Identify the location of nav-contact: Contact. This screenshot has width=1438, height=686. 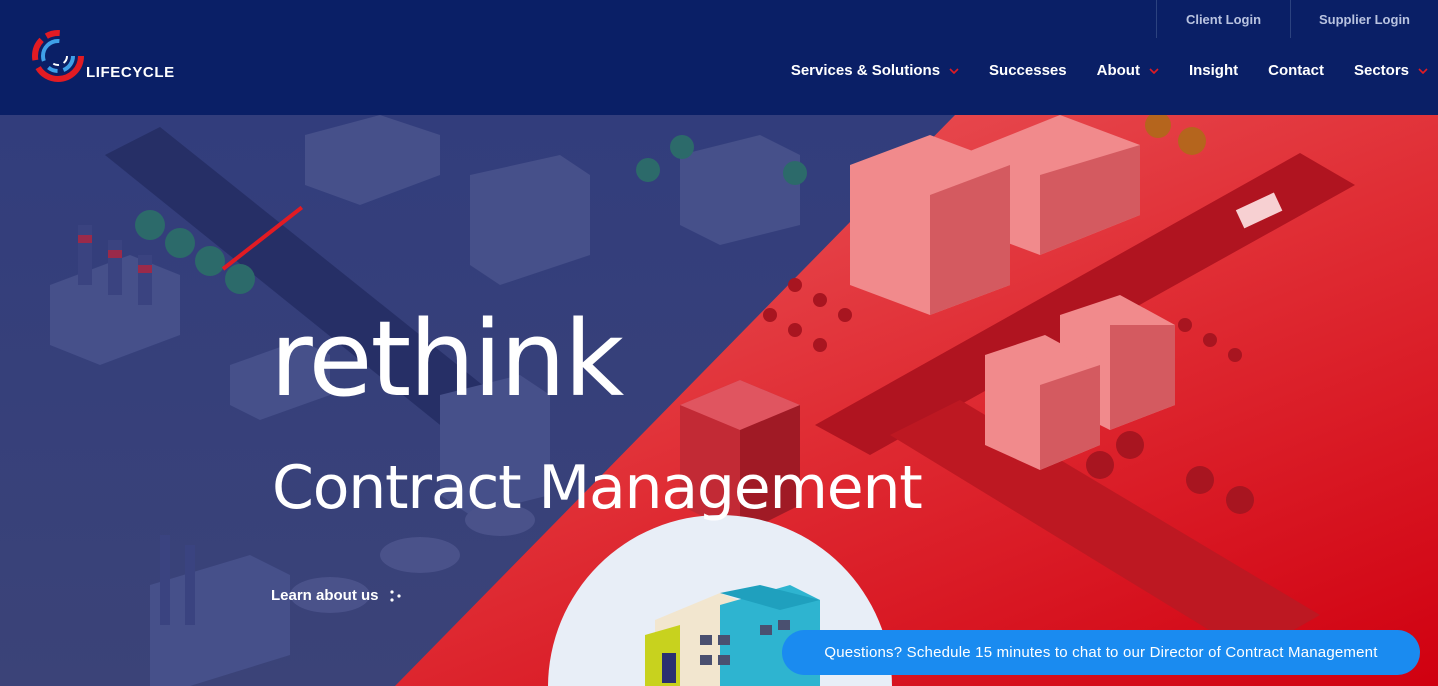
(1296, 70).